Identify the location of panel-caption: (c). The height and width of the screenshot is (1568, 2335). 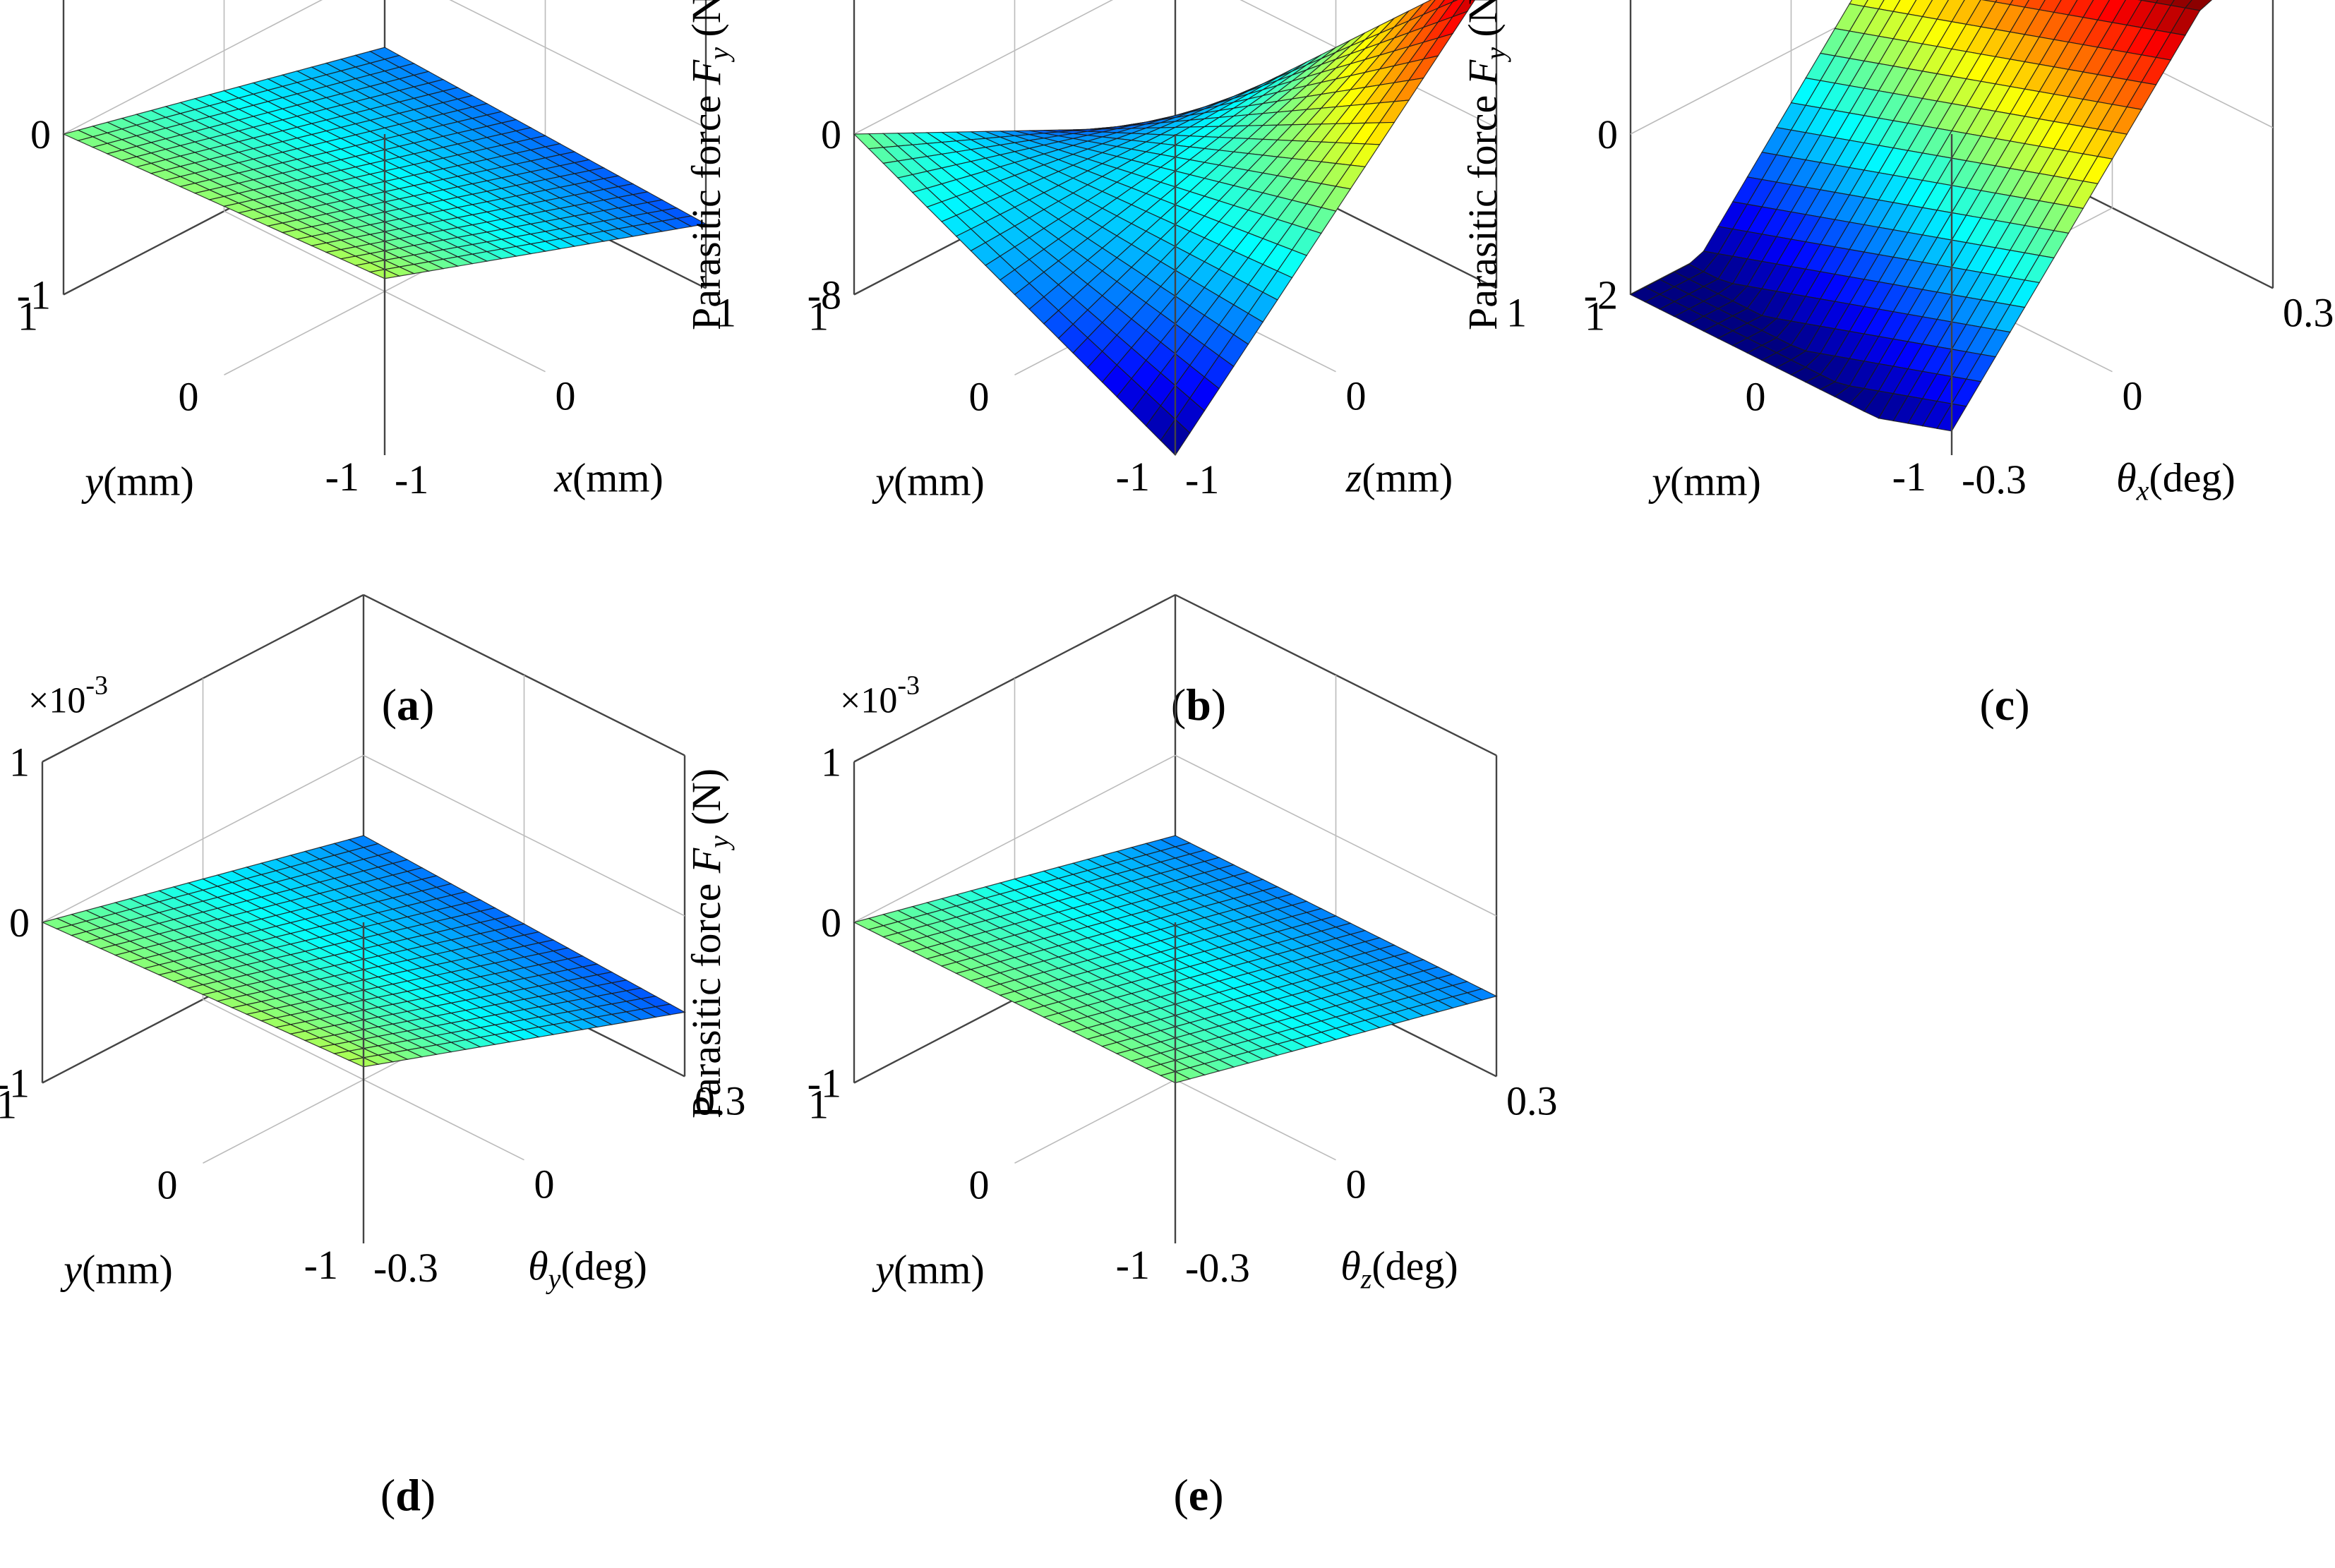
(2004, 705).